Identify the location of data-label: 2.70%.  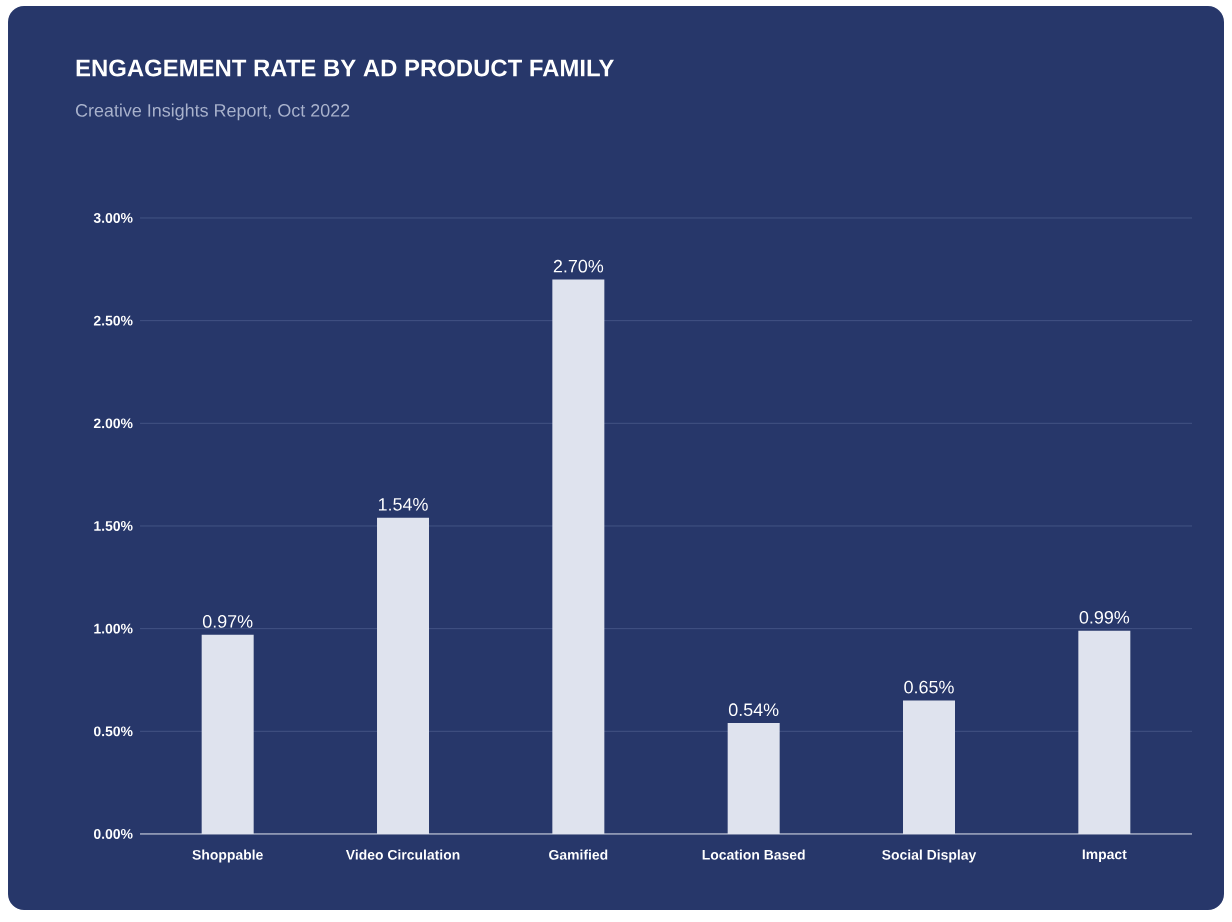
(578, 266).